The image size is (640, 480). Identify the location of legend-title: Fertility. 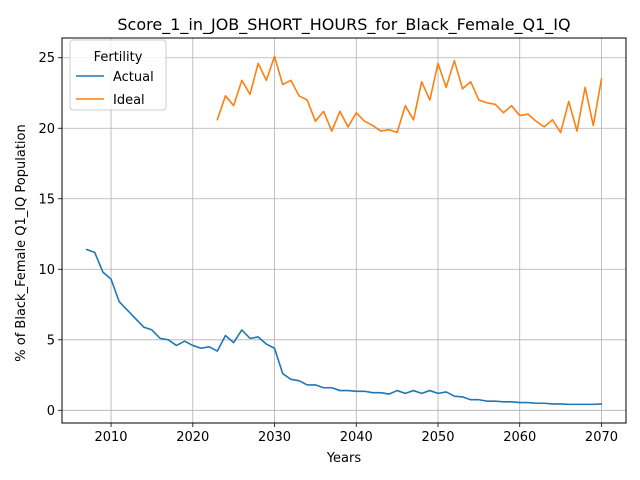
(118, 57).